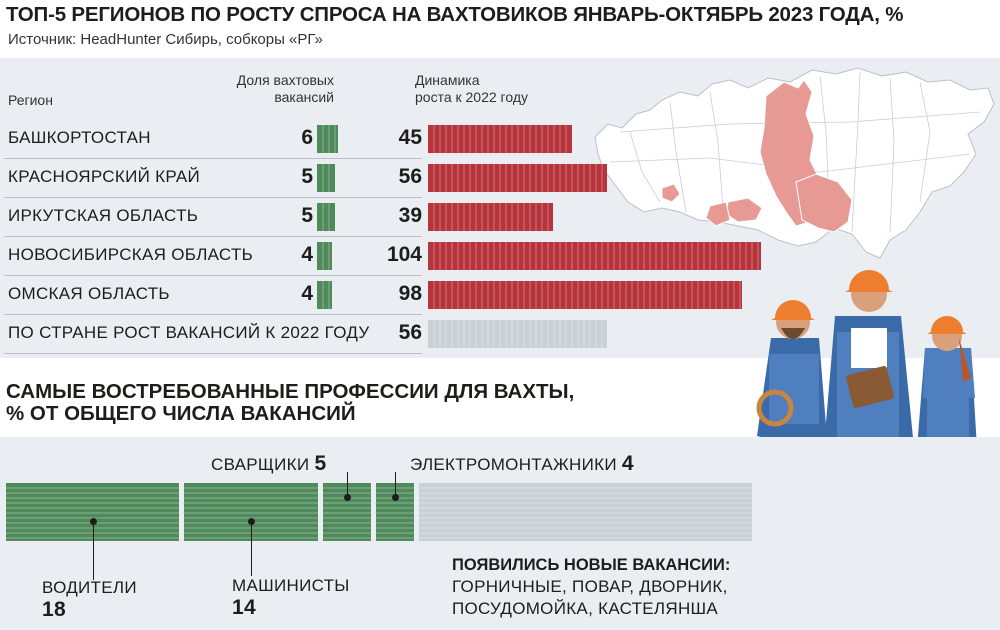 Image resolution: width=1000 pixels, height=630 pixels. Describe the element at coordinates (404, 254) in the screenshot. I see `growth-value: 104` at that location.